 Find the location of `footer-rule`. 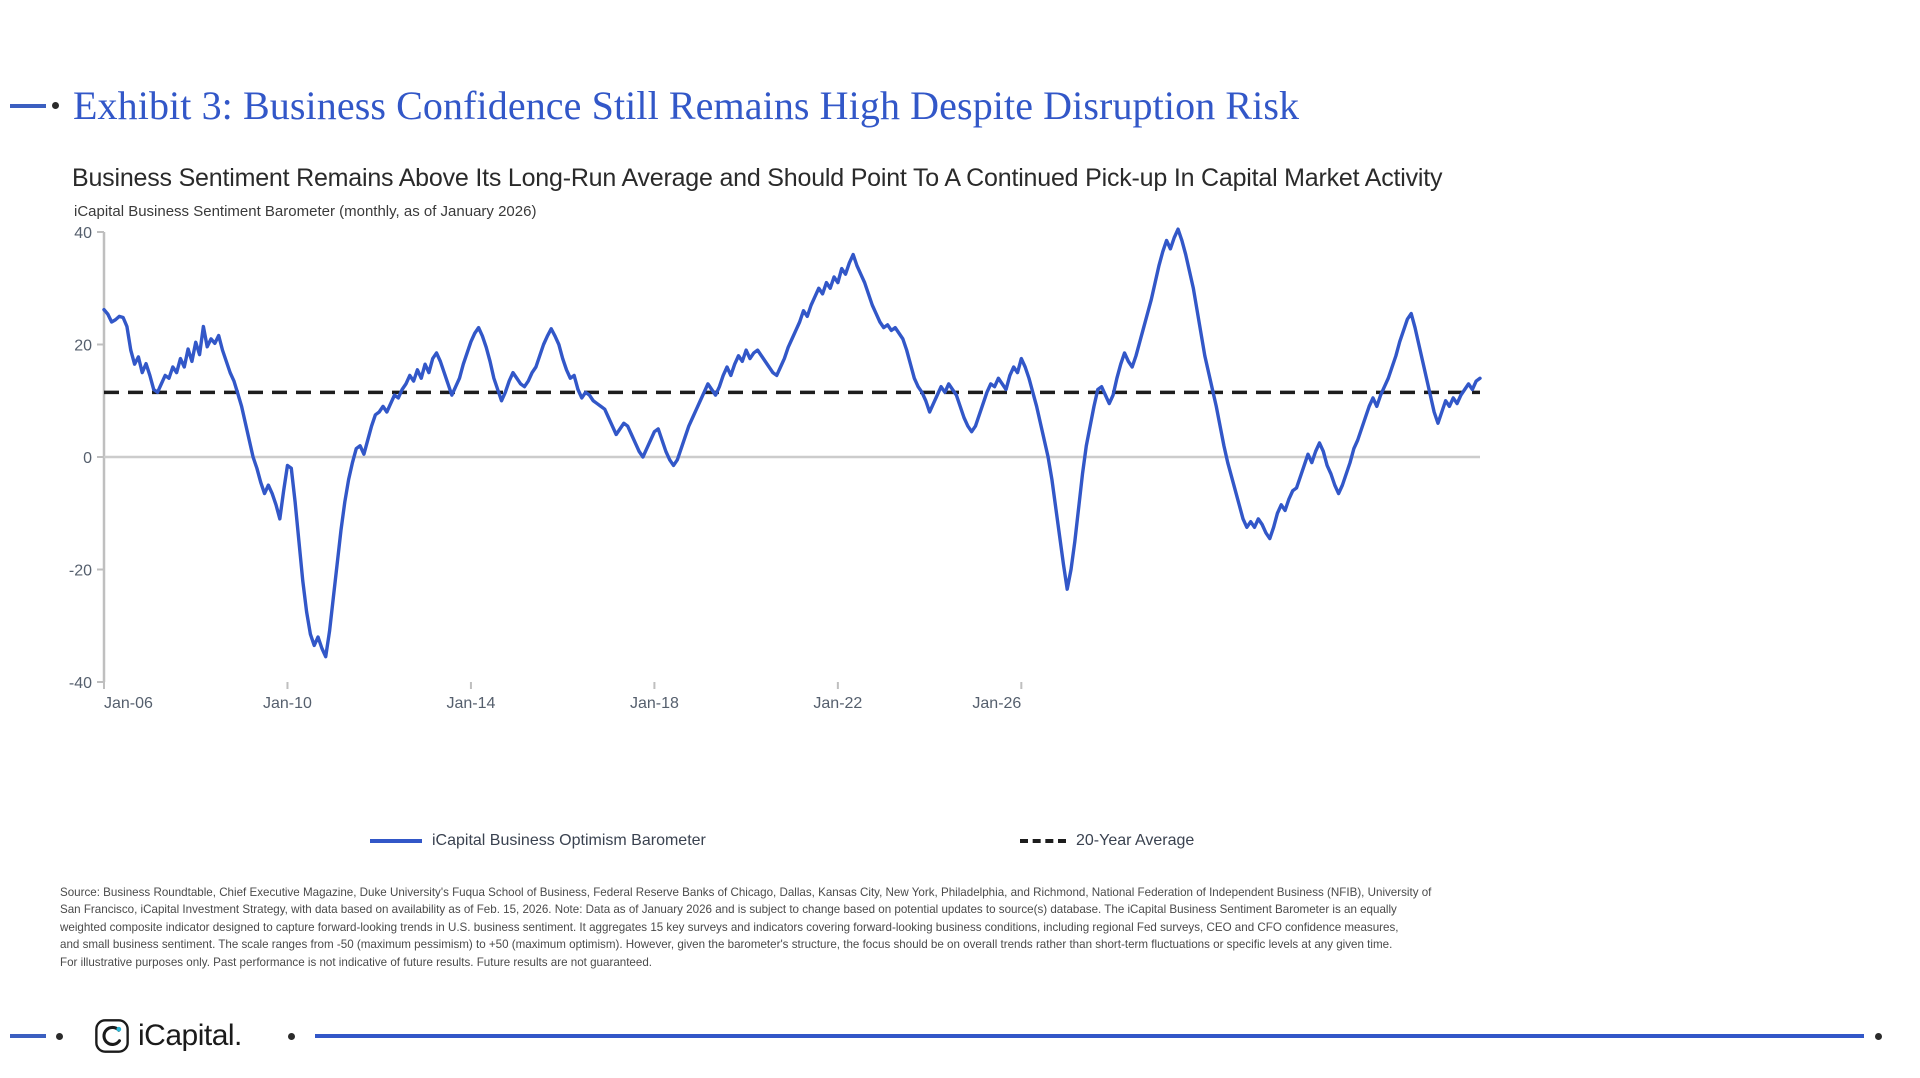

footer-rule is located at coordinates (1089, 1036).